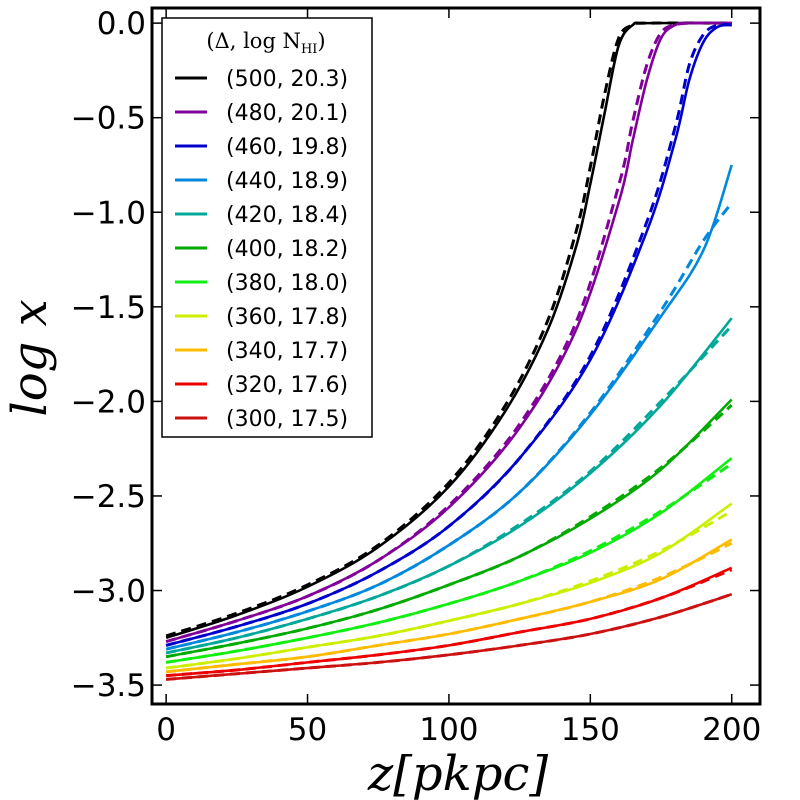 This screenshot has width=800, height=800. I want to click on y-tick-label: −3.5, so click(108, 686).